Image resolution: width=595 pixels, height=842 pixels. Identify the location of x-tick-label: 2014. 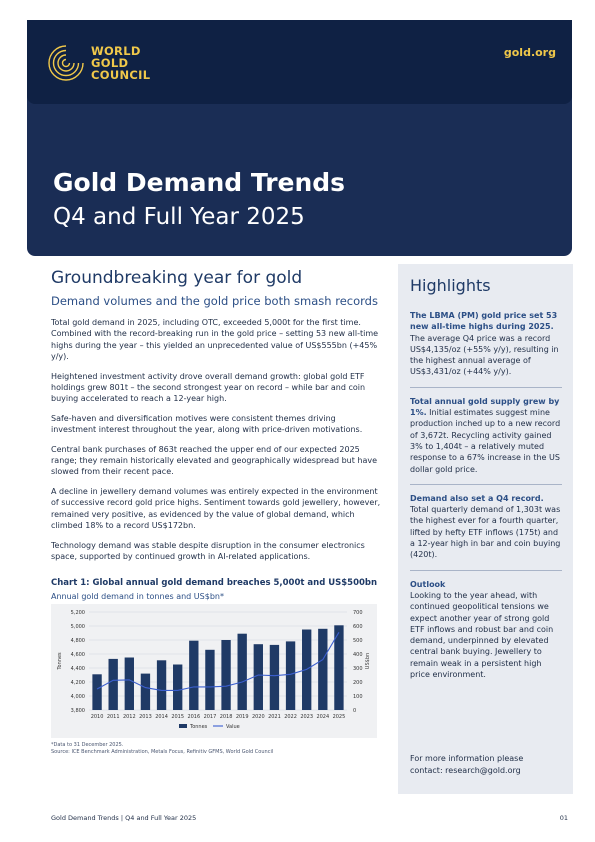
(161, 717).